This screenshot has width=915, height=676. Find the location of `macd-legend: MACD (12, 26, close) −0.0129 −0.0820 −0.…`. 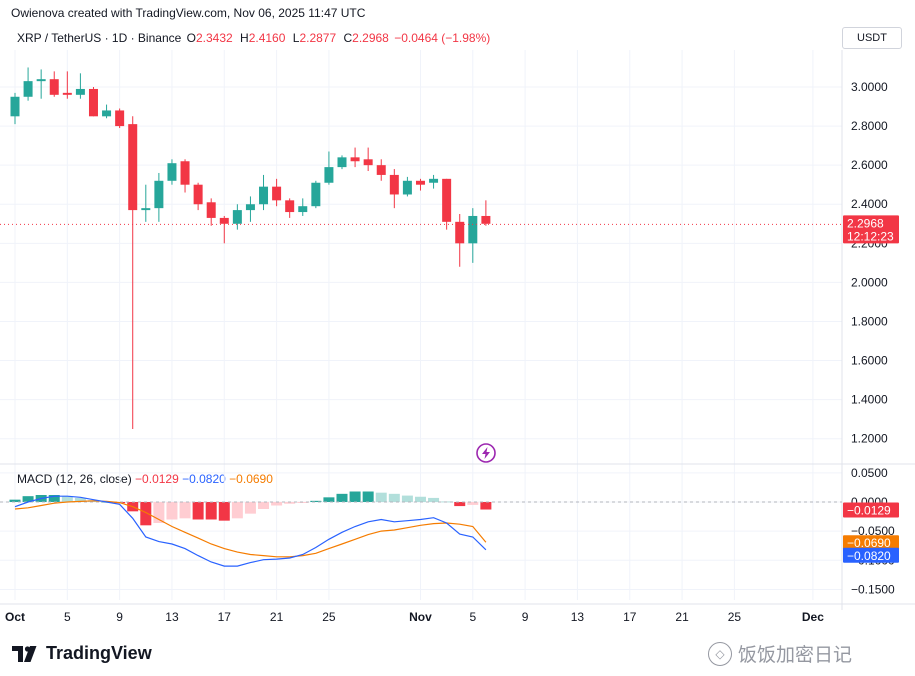

macd-legend: MACD (12, 26, close) −0.0129 −0.0820 −0.… is located at coordinates (145, 479).